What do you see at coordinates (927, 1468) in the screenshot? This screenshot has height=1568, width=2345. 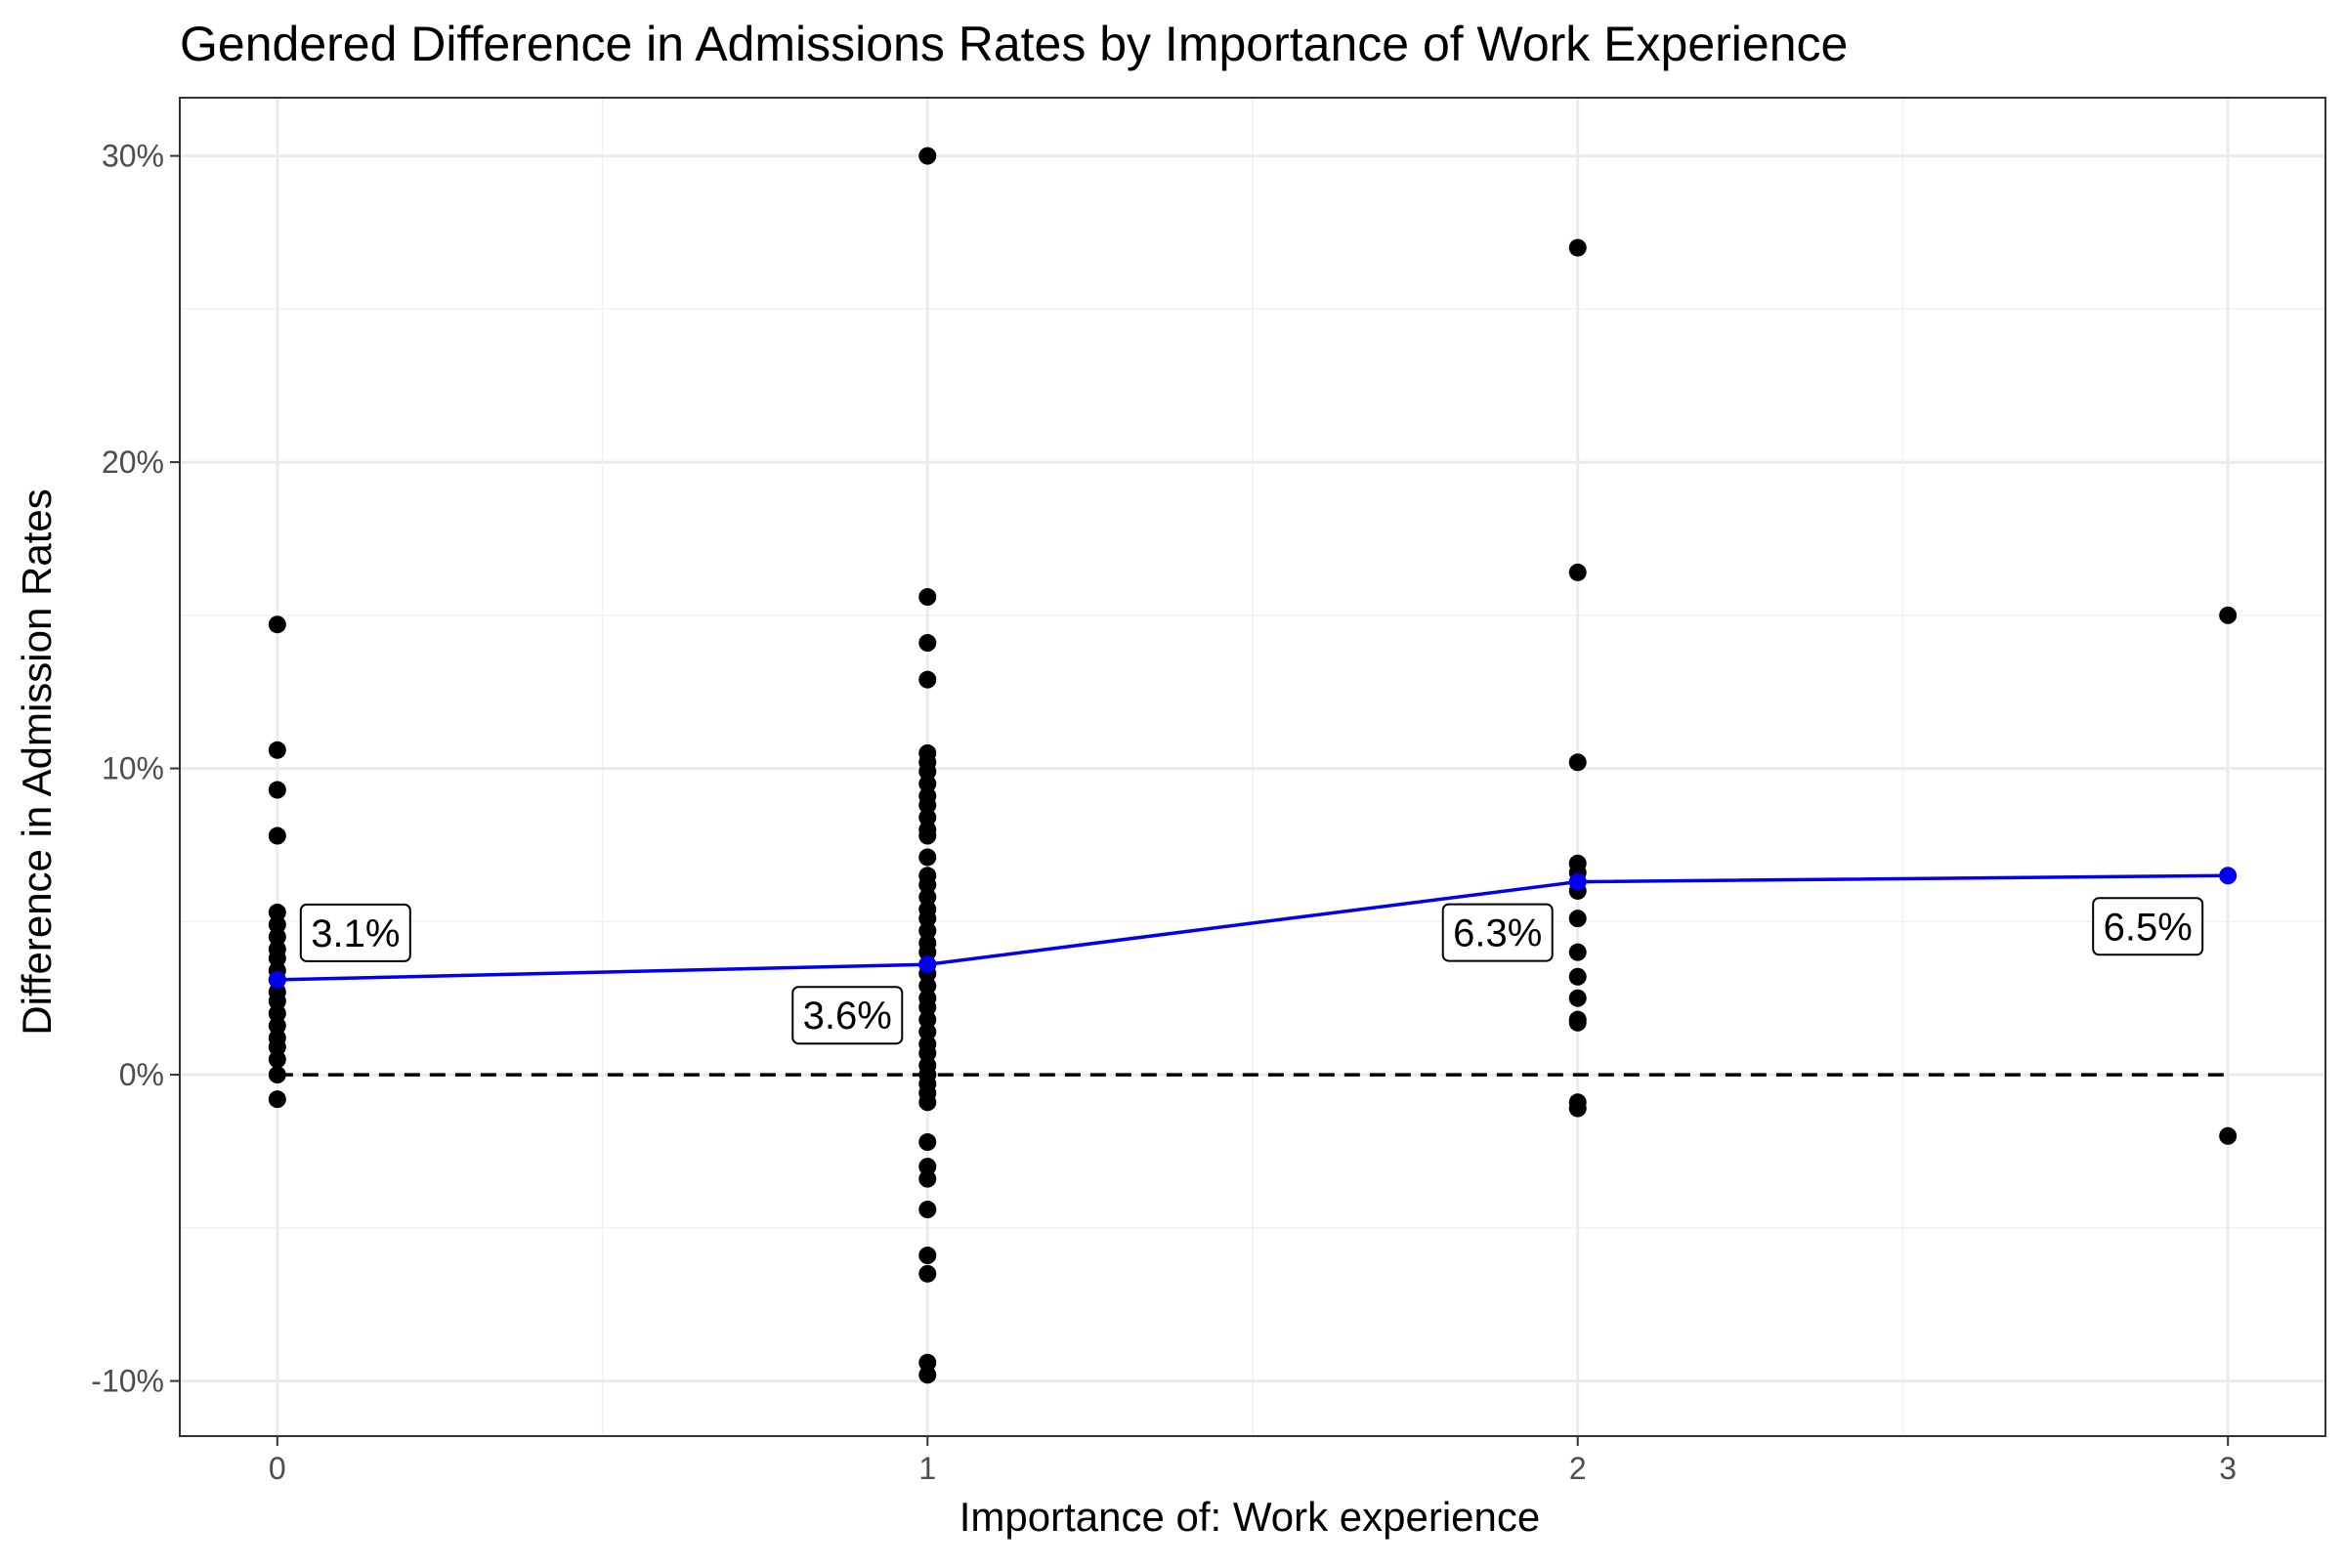 I see `x-tick-label: 1` at bounding box center [927, 1468].